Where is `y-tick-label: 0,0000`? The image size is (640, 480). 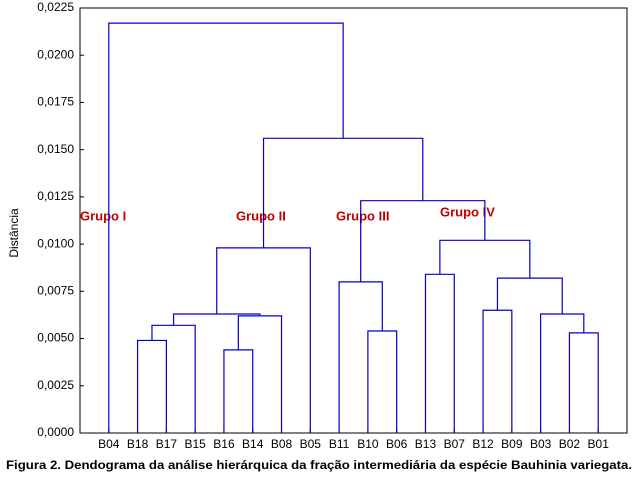
y-tick-label: 0,0000 is located at coordinates (55, 432).